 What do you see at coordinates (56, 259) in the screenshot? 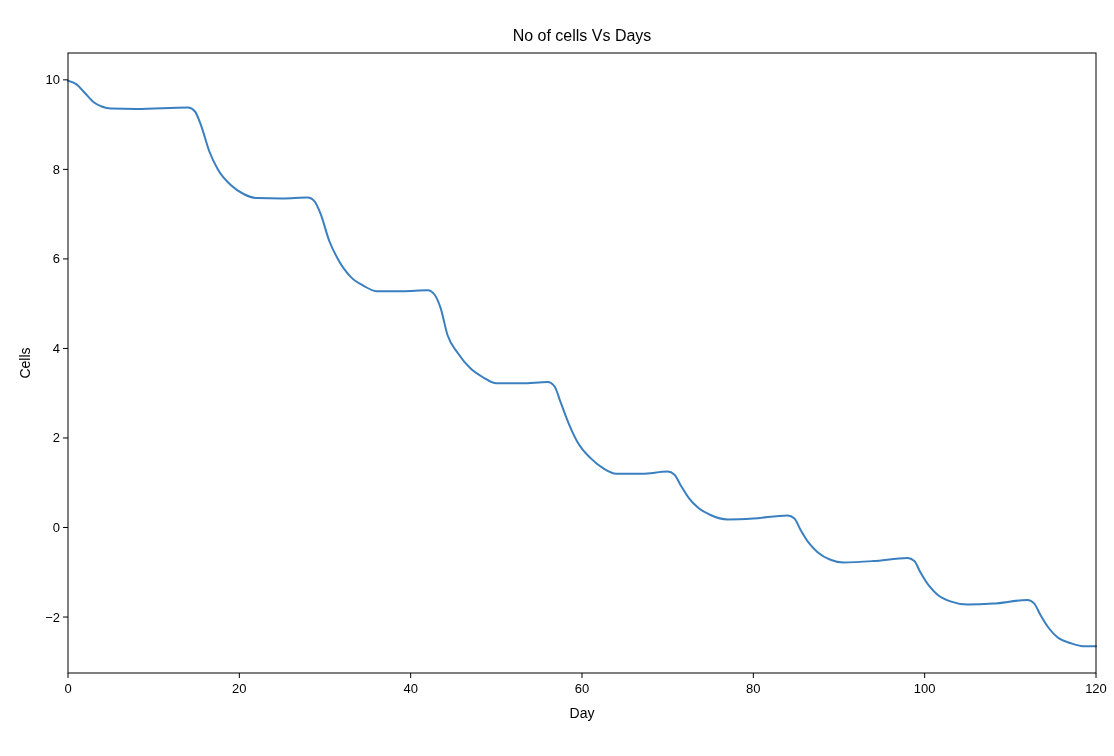
I see `y-tick-label: 6` at bounding box center [56, 259].